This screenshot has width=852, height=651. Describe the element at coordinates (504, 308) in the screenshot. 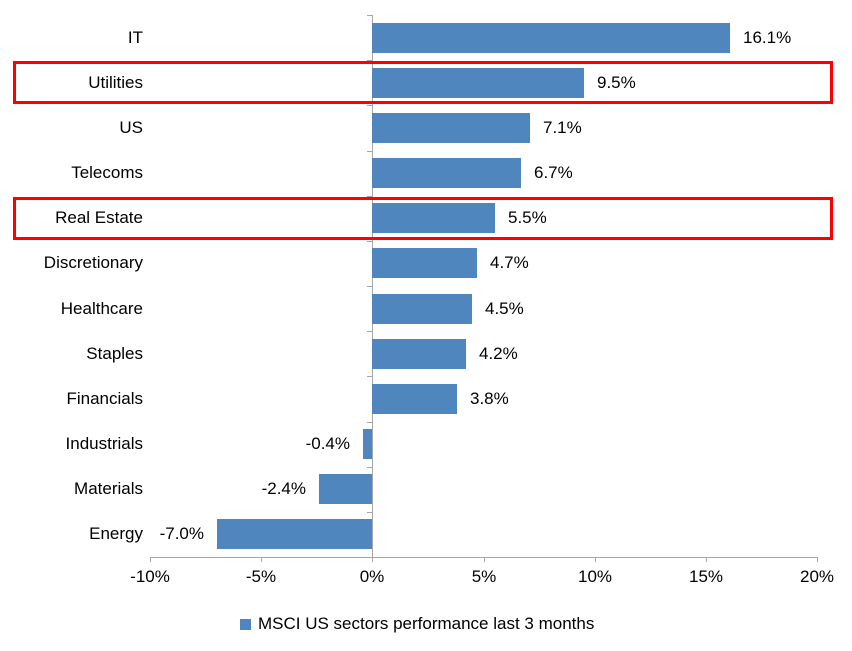

I see `value-label: 4.5%` at that location.